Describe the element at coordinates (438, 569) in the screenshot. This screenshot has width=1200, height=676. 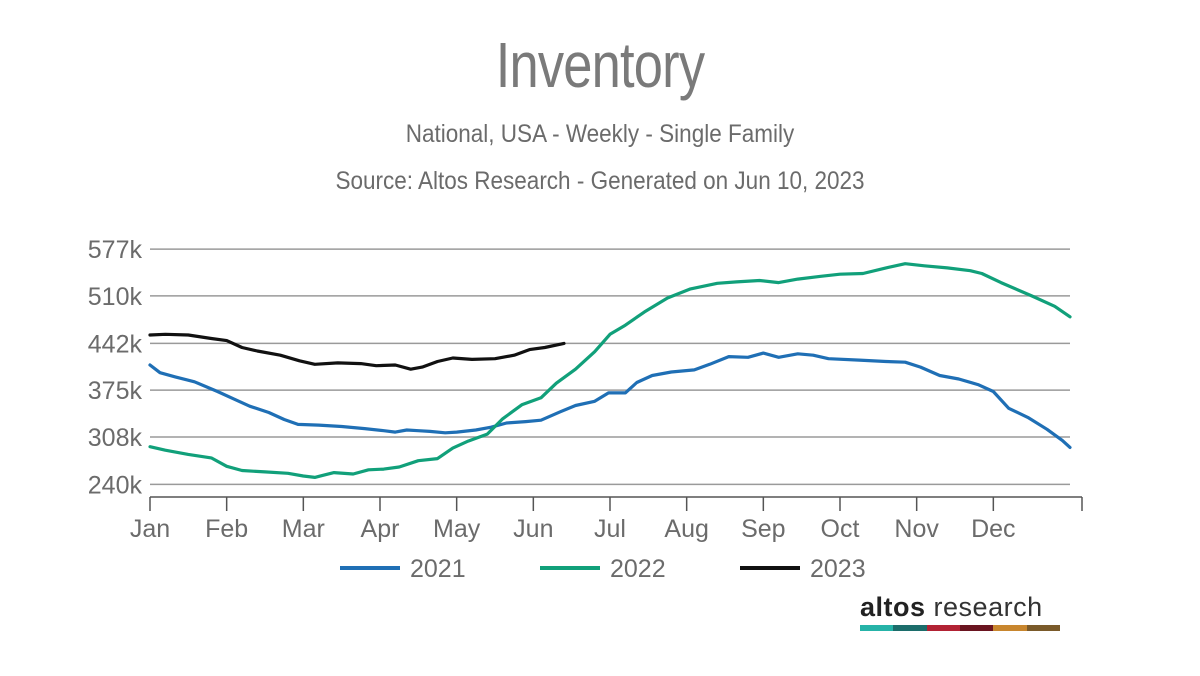
I see `legend-label-2021: 2021` at that location.